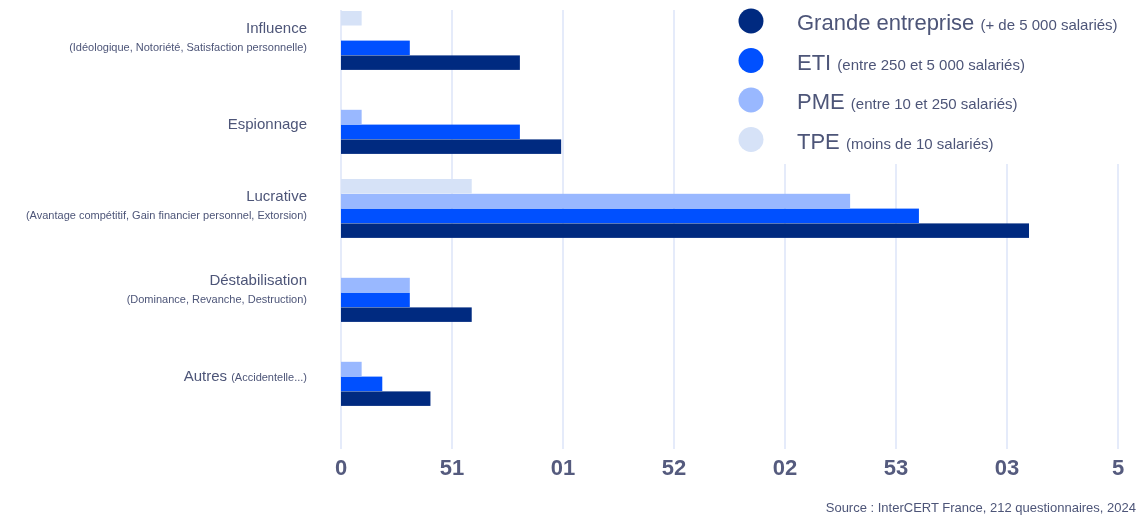 This screenshot has width=1148, height=515. I want to click on legend-label: Grande entreprise (+ de 5 000 salariés), so click(957, 22).